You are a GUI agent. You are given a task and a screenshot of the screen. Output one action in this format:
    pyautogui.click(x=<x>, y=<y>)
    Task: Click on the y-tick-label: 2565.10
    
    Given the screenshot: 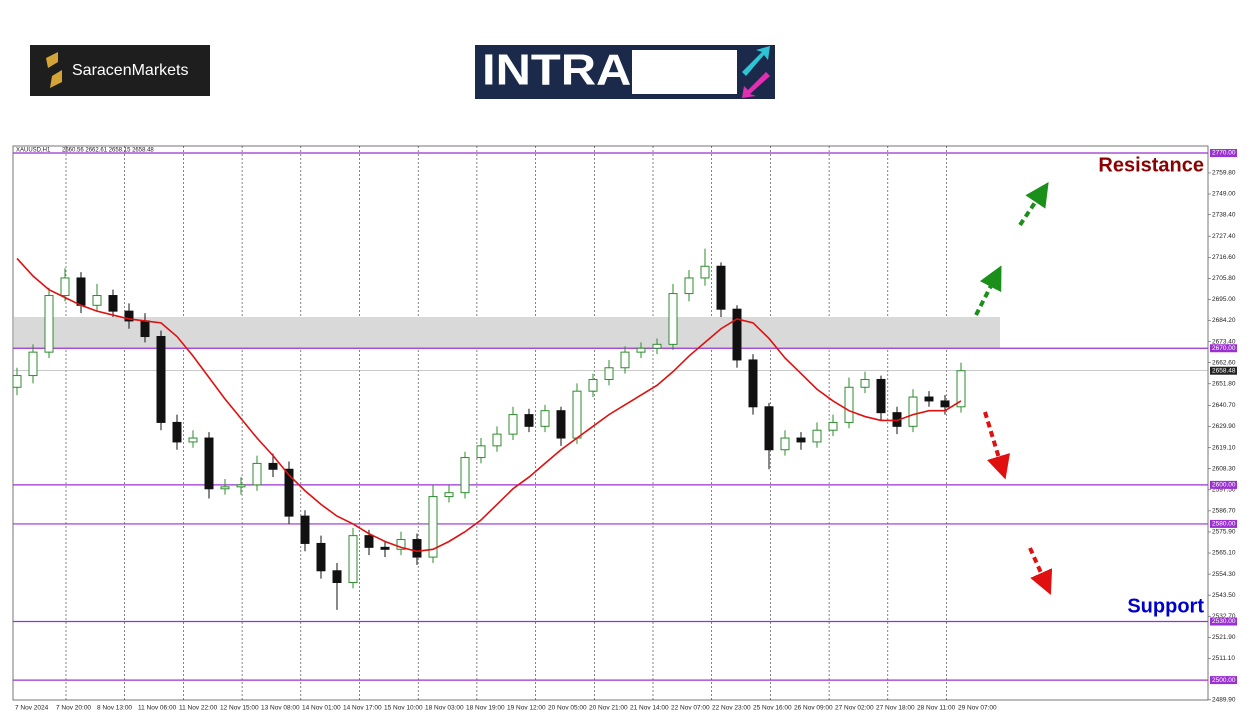 What is the action you would take?
    pyautogui.click(x=1224, y=553)
    